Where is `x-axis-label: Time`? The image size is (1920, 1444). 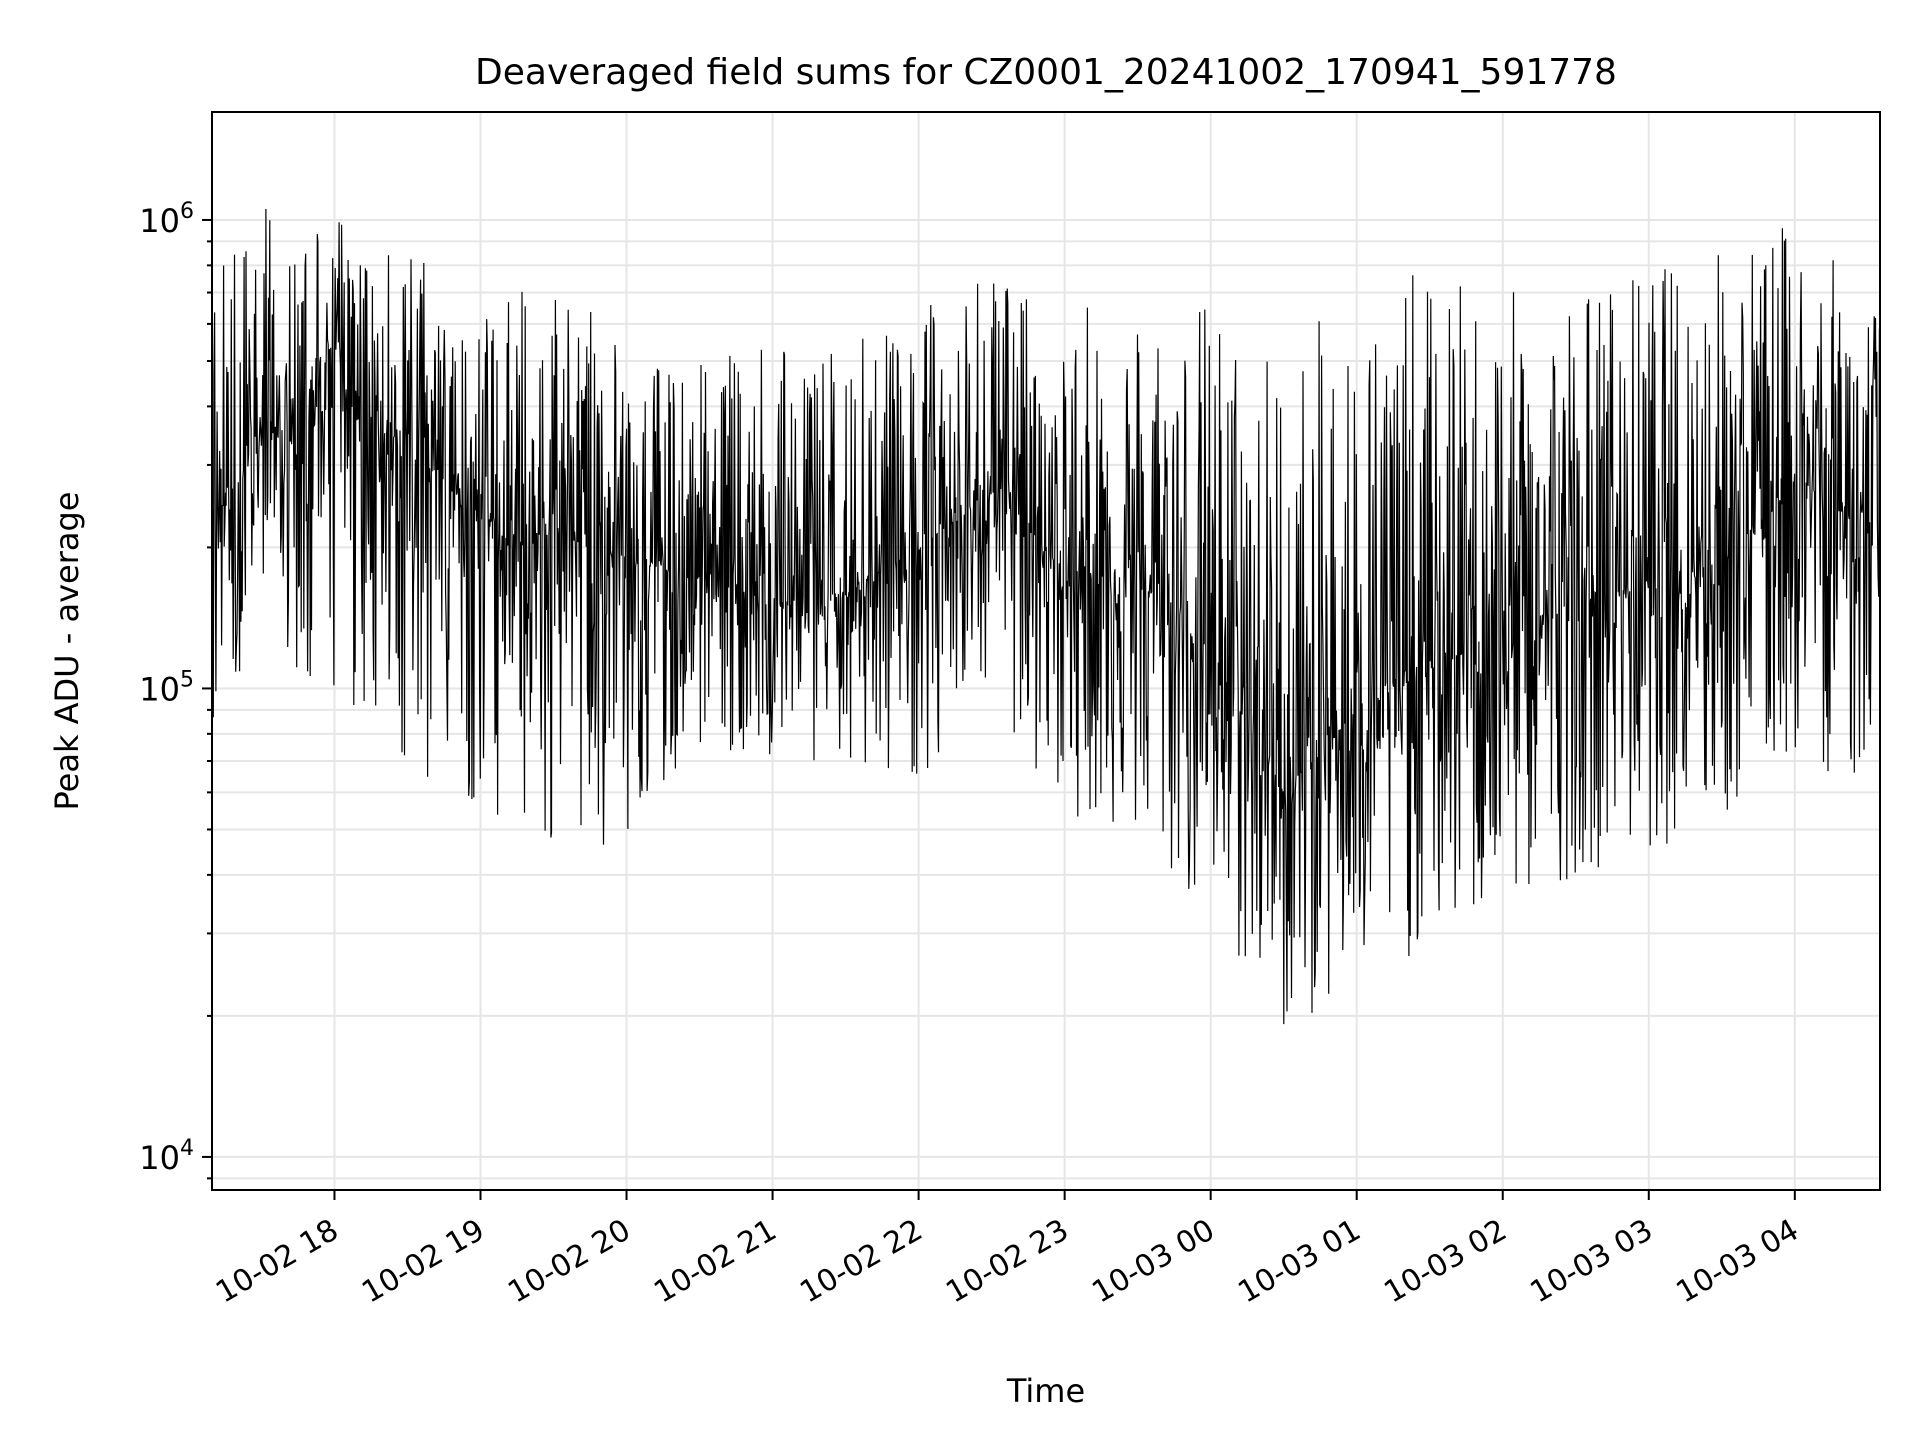
x-axis-label: Time is located at coordinates (1045, 1391).